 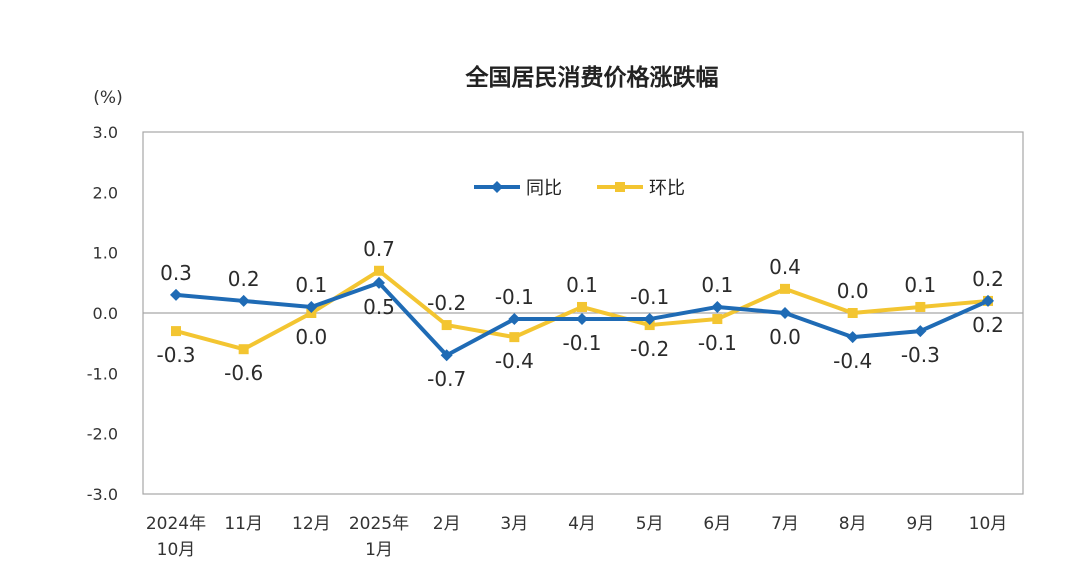 What do you see at coordinates (717, 343) in the screenshot?
I see `data-label-mom: -0.1` at bounding box center [717, 343].